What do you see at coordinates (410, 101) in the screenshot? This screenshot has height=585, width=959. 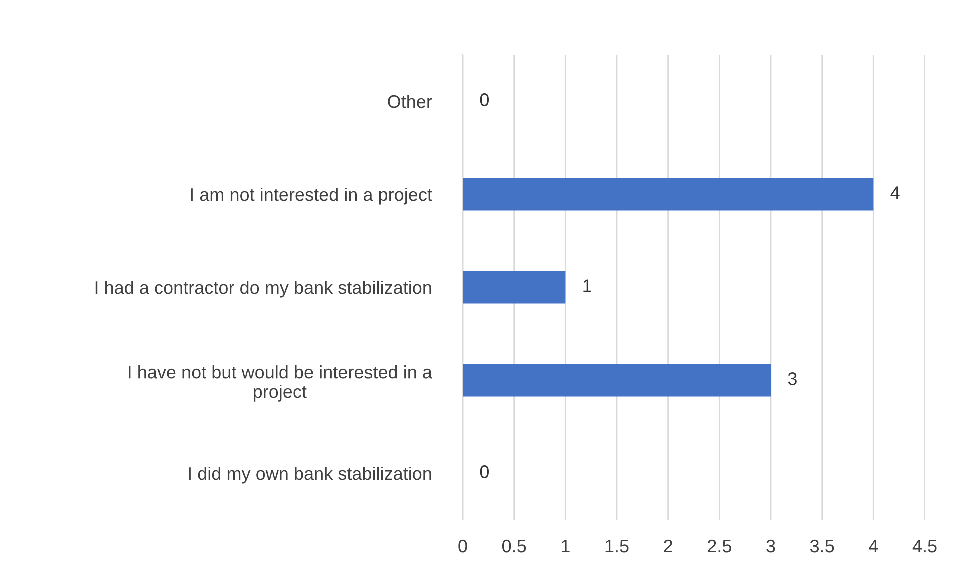 I see `y-tick-label: Other` at bounding box center [410, 101].